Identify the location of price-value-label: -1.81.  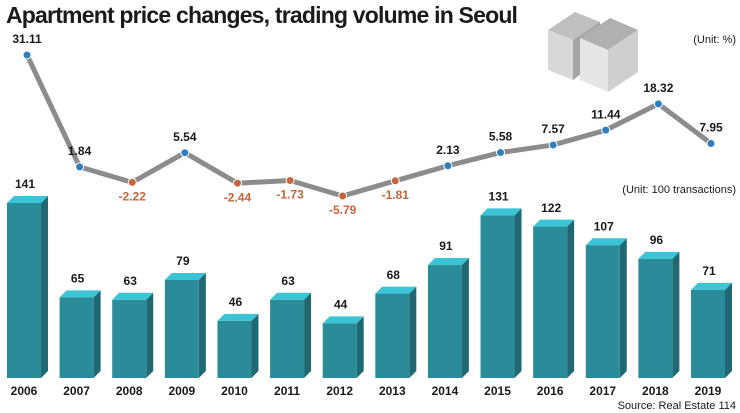
(396, 195).